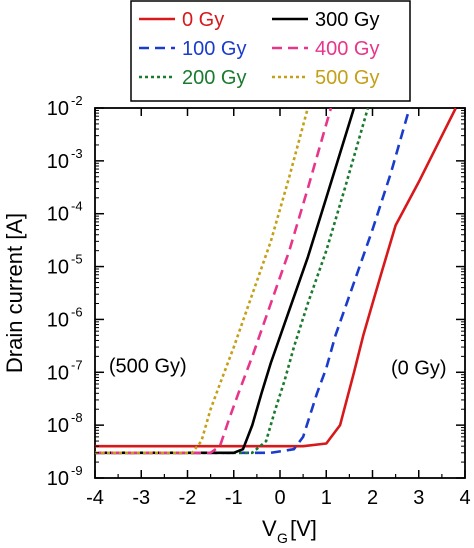  I want to click on legend-label-200-gy: 200 Gy, so click(214, 78).